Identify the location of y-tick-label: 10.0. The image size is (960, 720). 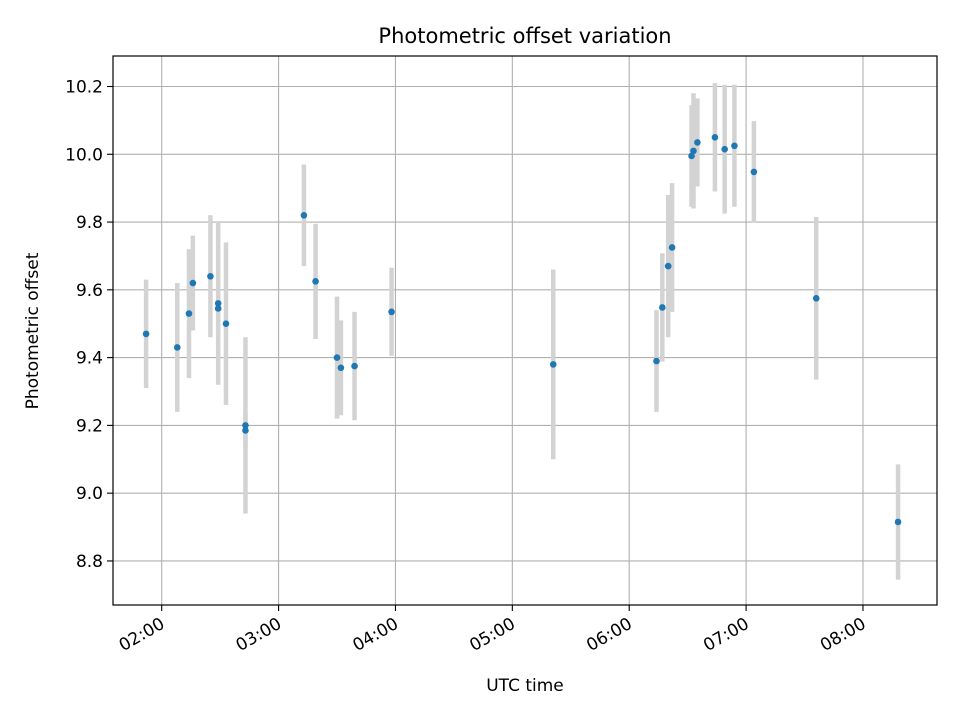
(84, 155).